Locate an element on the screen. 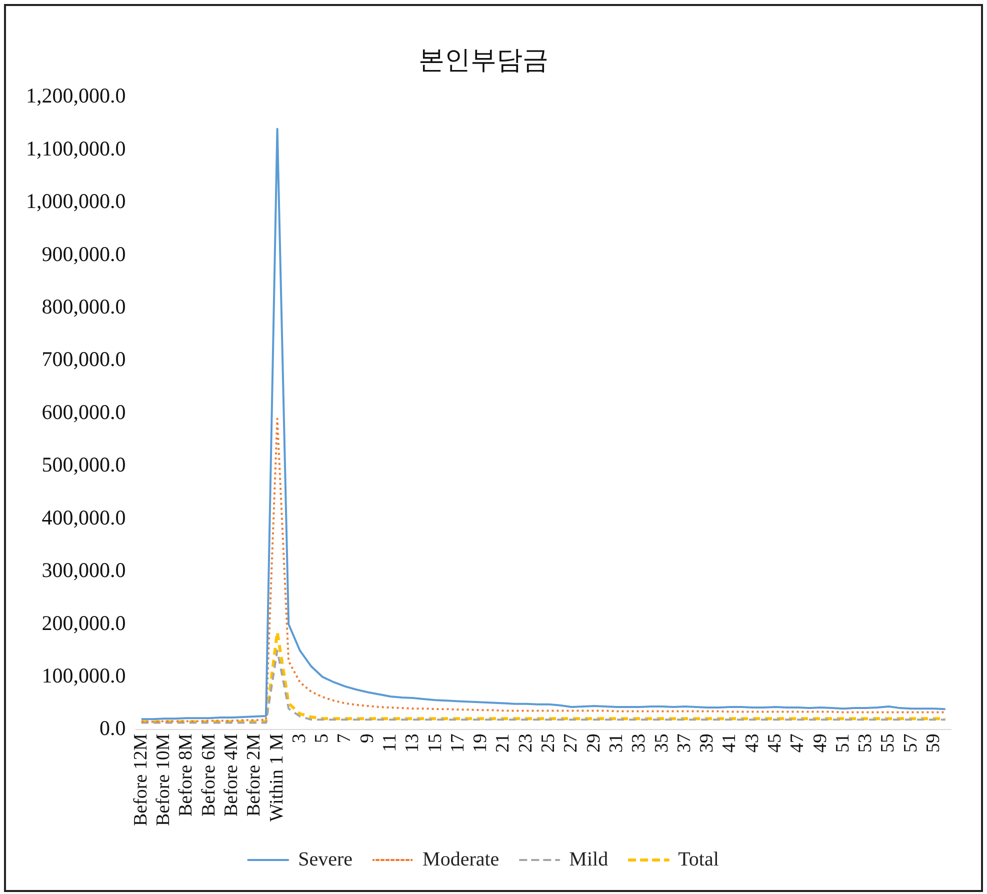 The height and width of the screenshot is (894, 987). x-tick-label: 57 is located at coordinates (911, 743).